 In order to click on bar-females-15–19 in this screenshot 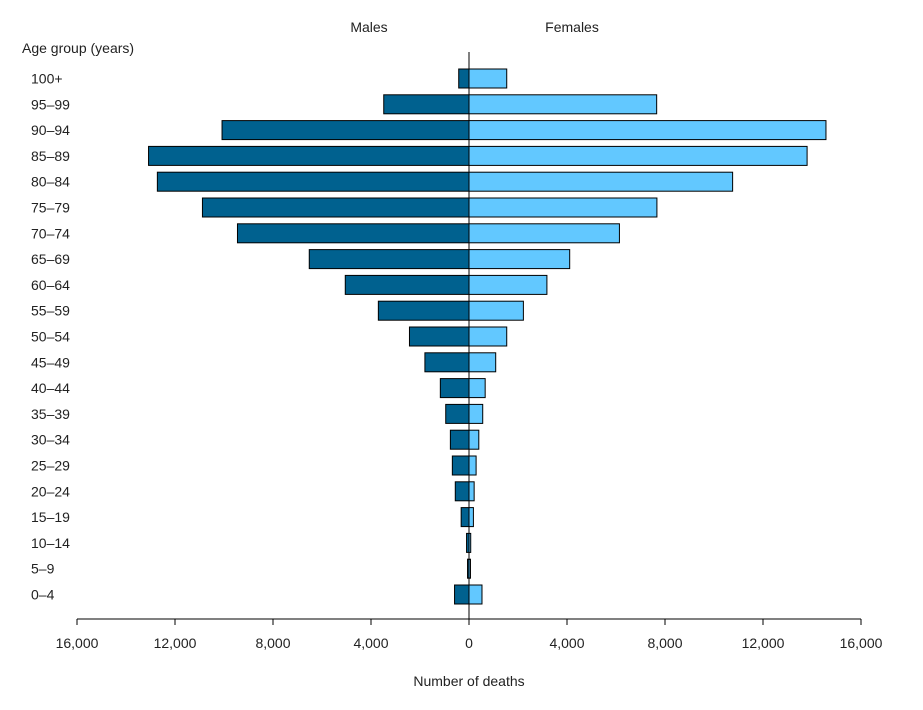, I will do `click(471, 517)`.